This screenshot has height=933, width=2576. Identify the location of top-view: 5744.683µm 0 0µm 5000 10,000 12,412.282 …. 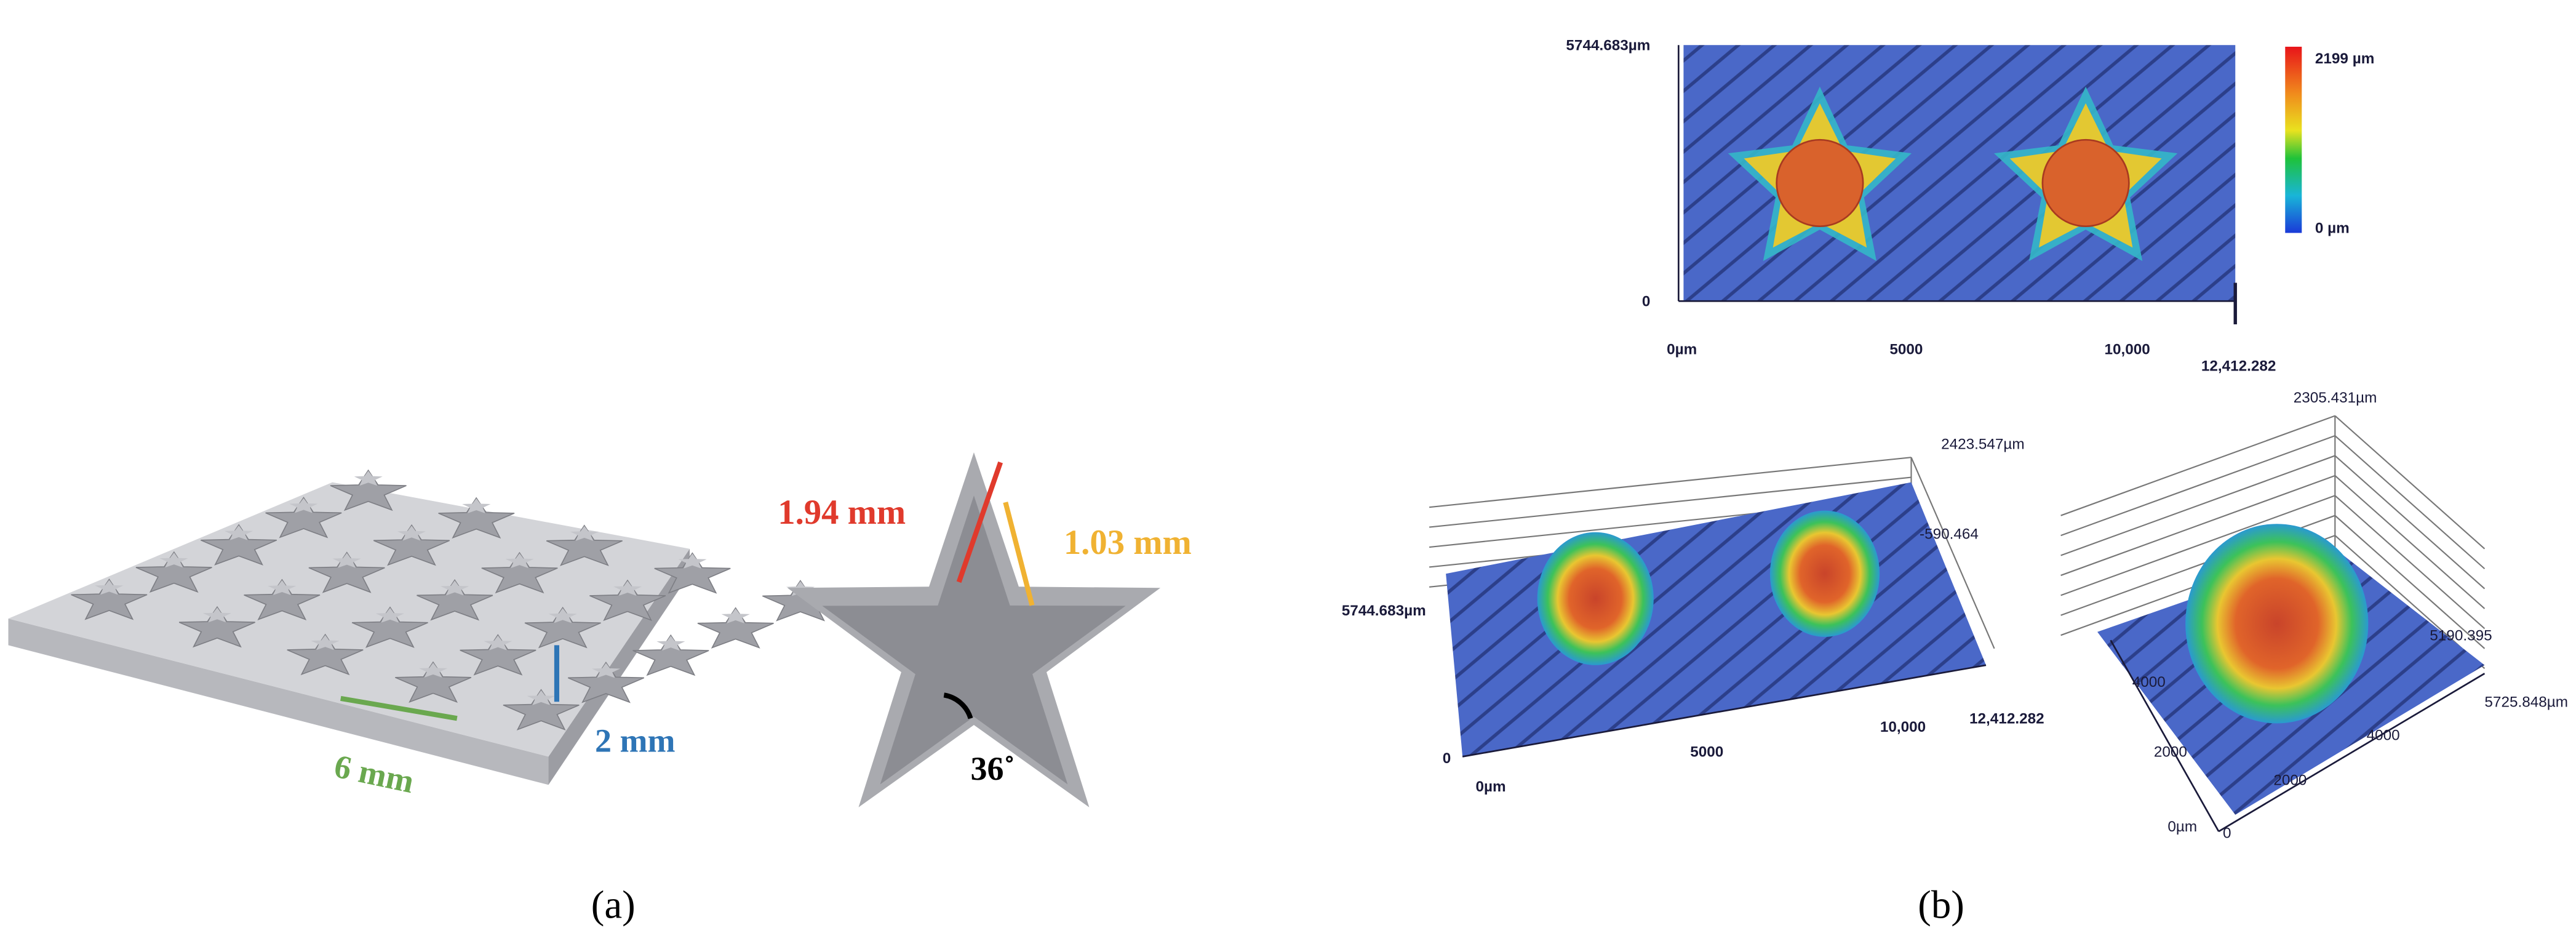
(1970, 206).